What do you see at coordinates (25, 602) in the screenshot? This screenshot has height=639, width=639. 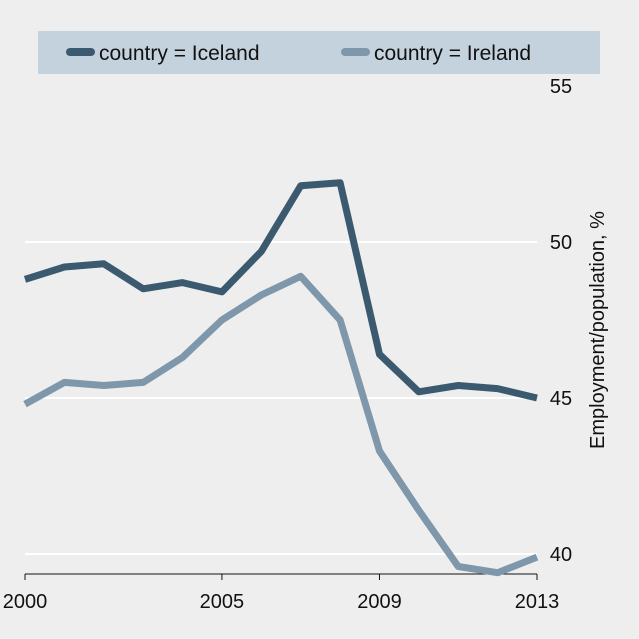 I see `x-tick-label: 2000` at bounding box center [25, 602].